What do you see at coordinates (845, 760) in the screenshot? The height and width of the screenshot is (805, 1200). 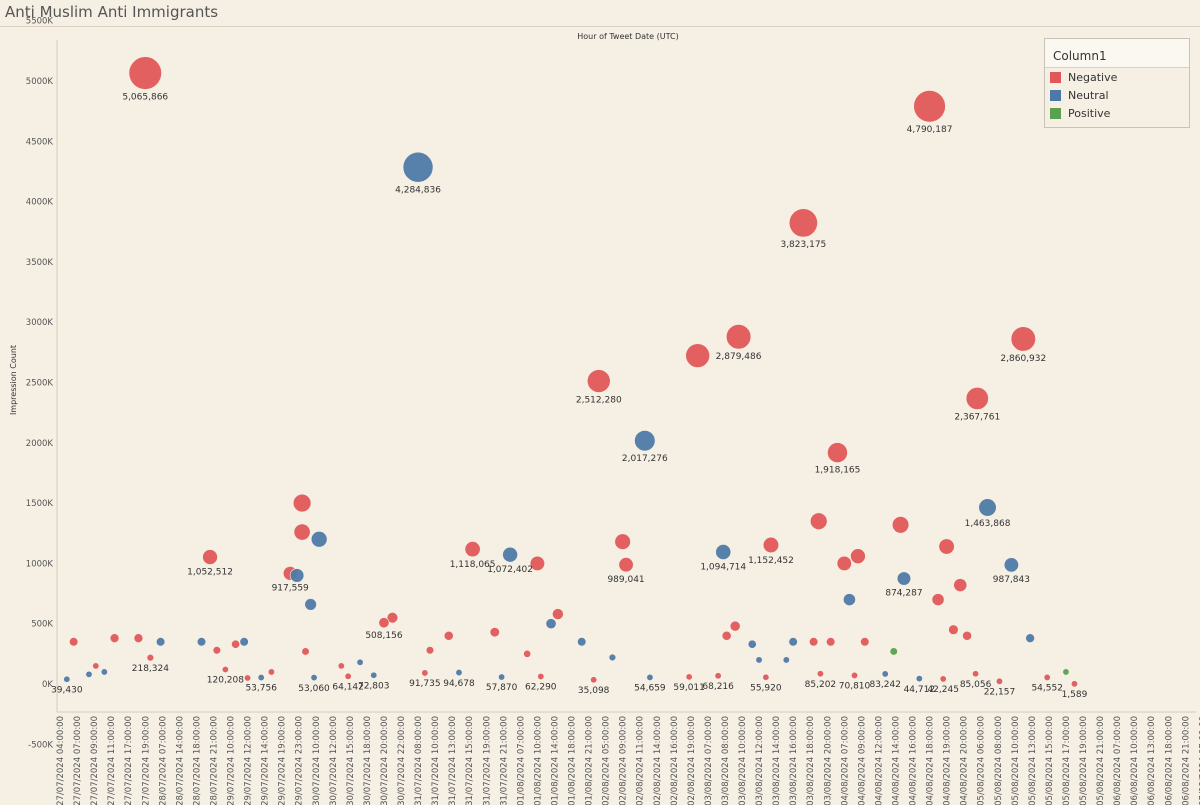 I see `x-tick-label: 04/08/2024 07:00:00` at bounding box center [845, 760].